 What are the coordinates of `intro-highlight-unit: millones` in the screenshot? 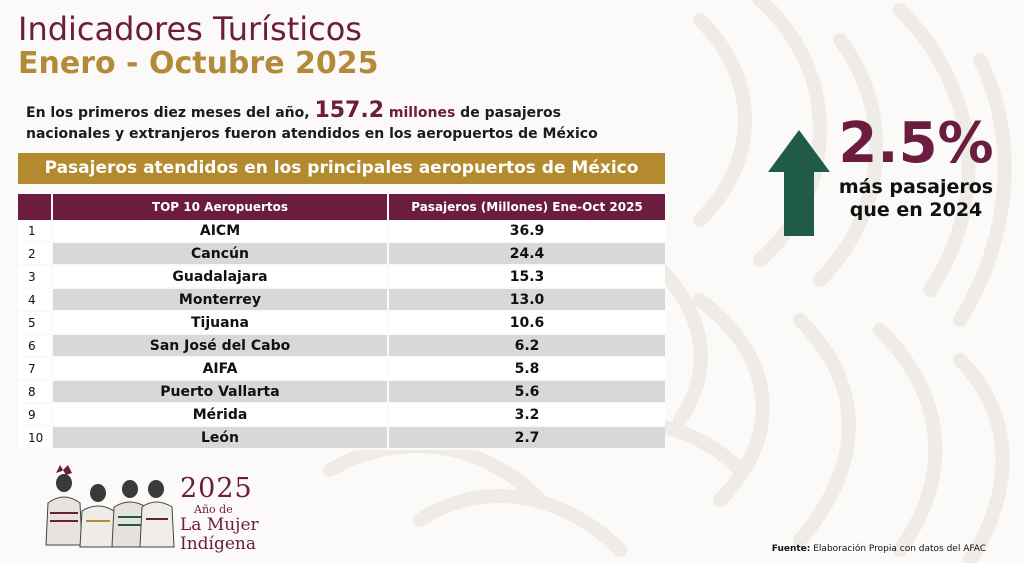 It's located at (420, 113).